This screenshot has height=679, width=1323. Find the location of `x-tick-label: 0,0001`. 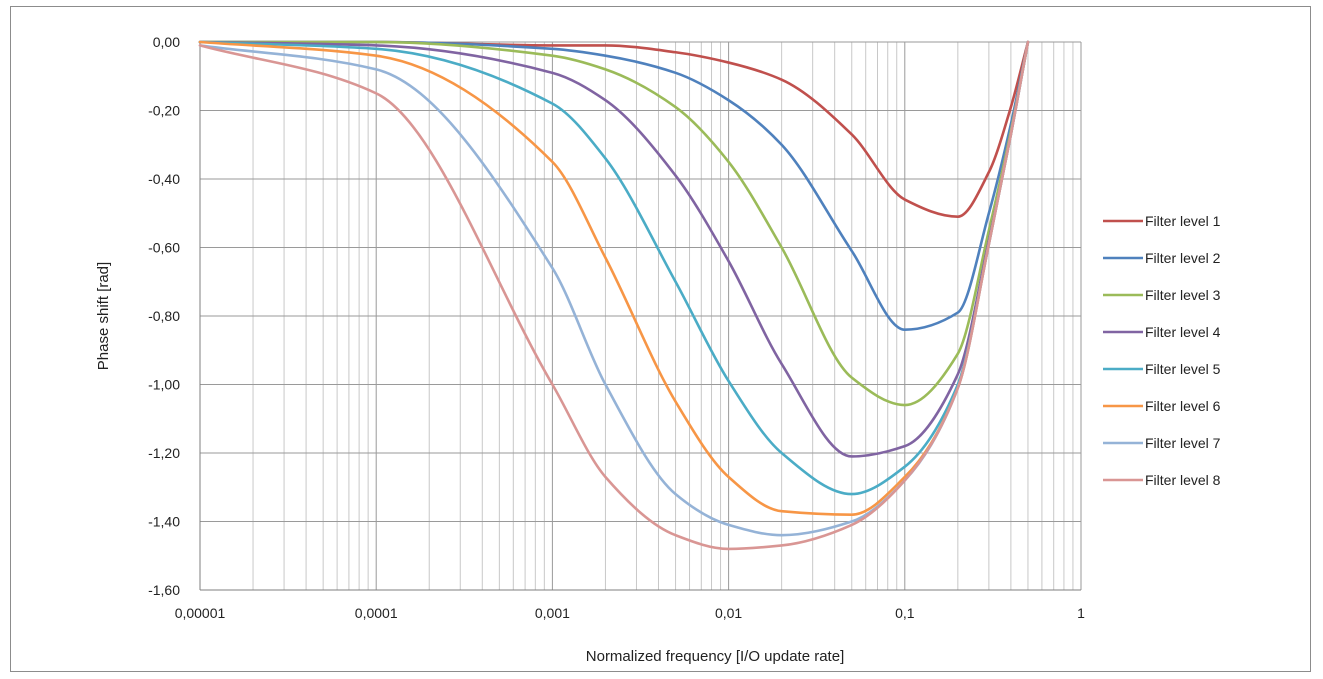

x-tick-label: 0,0001 is located at coordinates (376, 613).